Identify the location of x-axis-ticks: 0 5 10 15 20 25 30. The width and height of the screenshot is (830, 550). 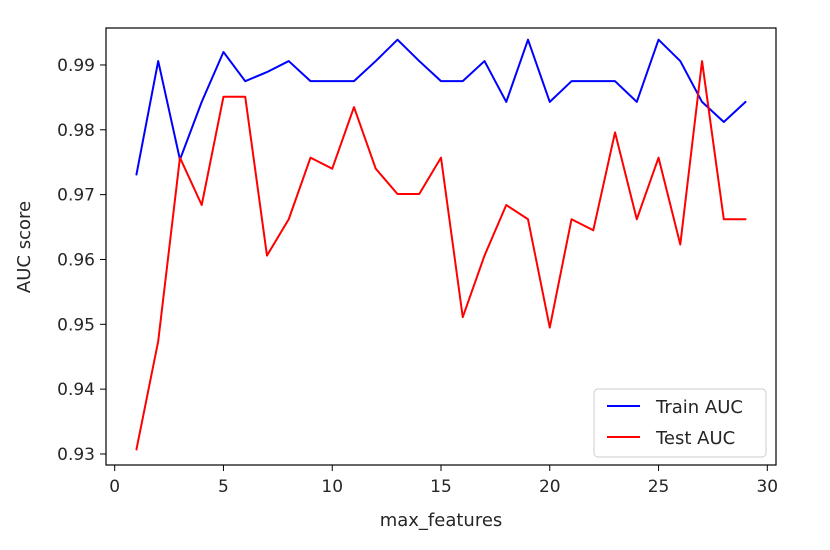
(443, 481).